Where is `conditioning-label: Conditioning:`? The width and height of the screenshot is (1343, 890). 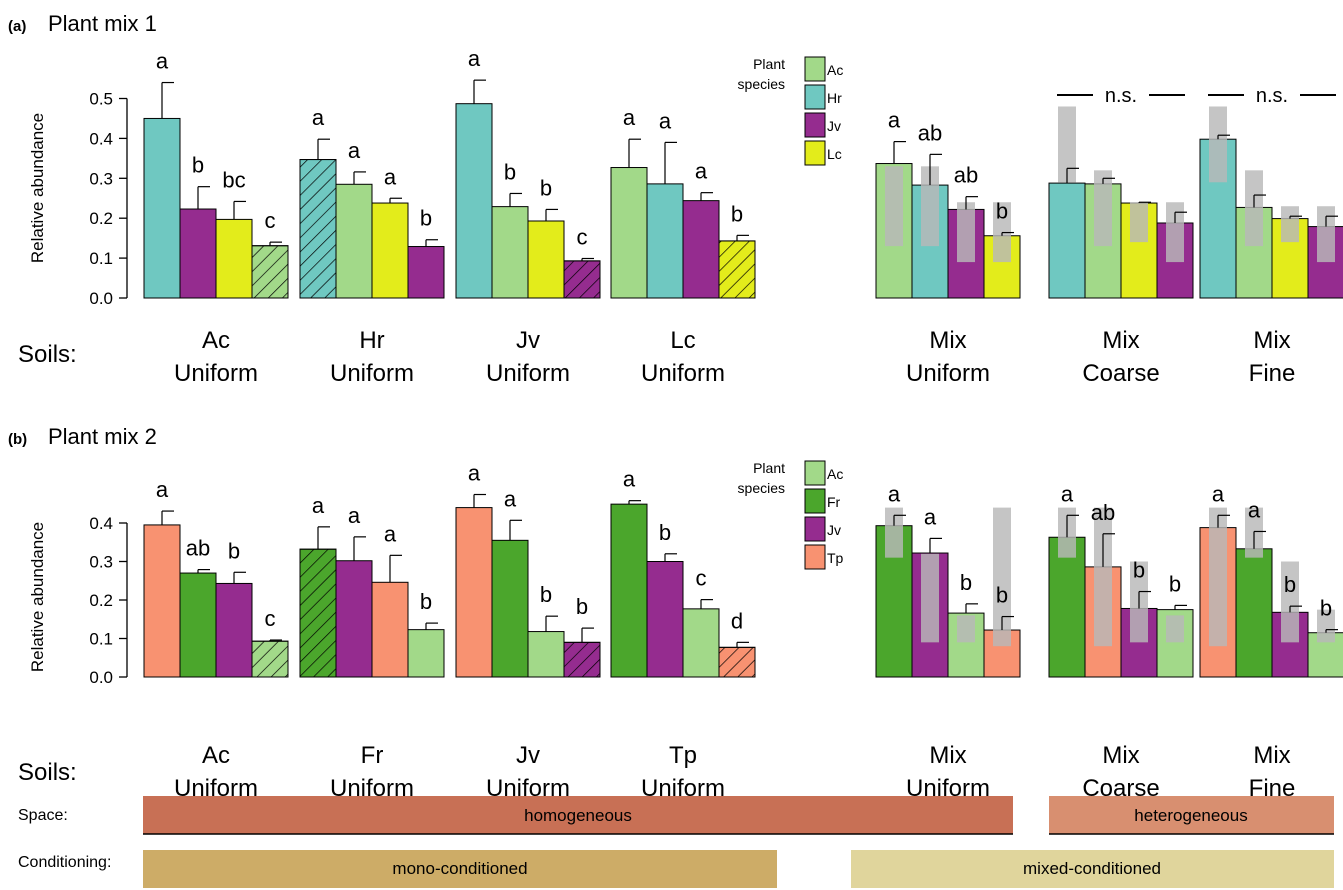 conditioning-label: Conditioning: is located at coordinates (64, 862).